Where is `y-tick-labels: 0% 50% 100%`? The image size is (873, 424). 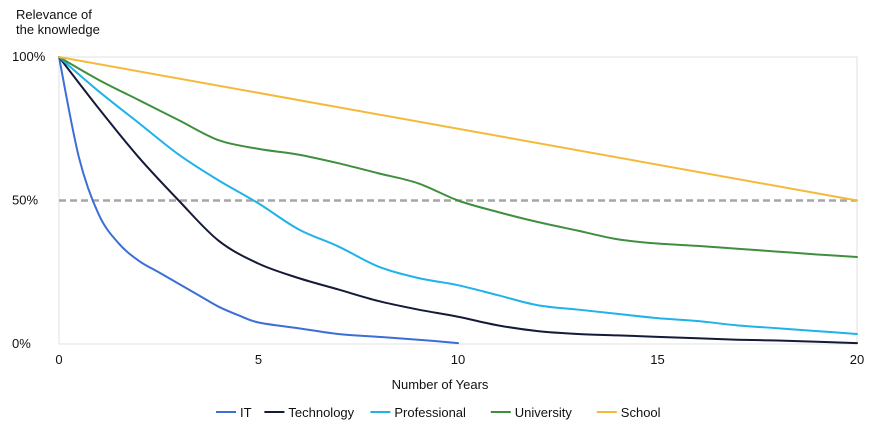
y-tick-labels: 0% 50% 100% is located at coordinates (29, 200).